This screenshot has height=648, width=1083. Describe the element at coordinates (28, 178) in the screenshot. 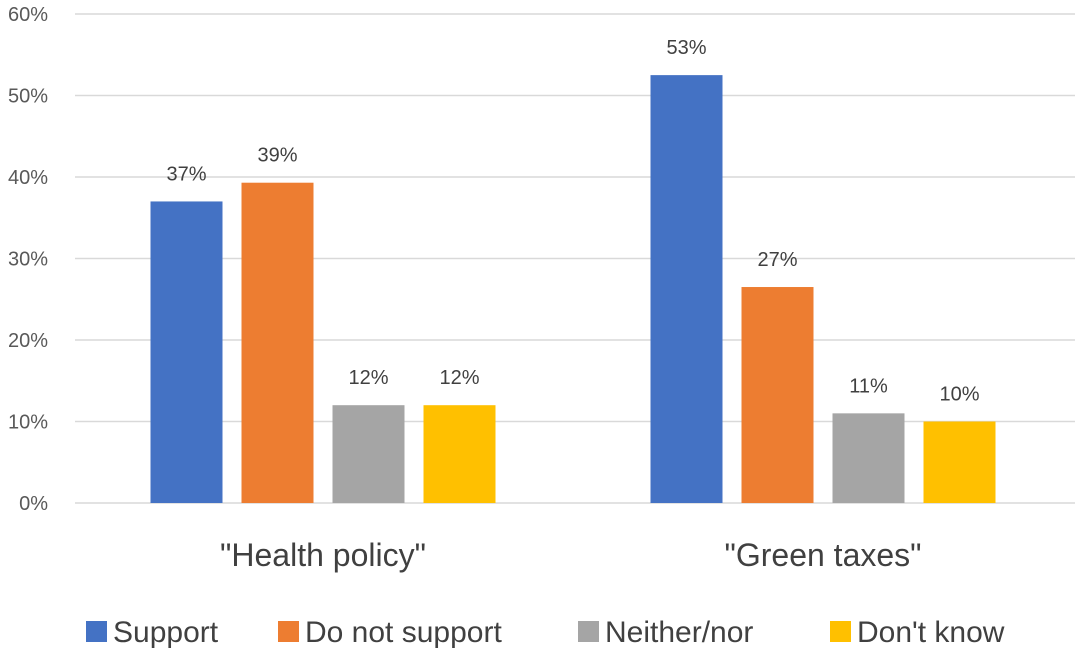

I see `y-tick-label: 40%` at that location.